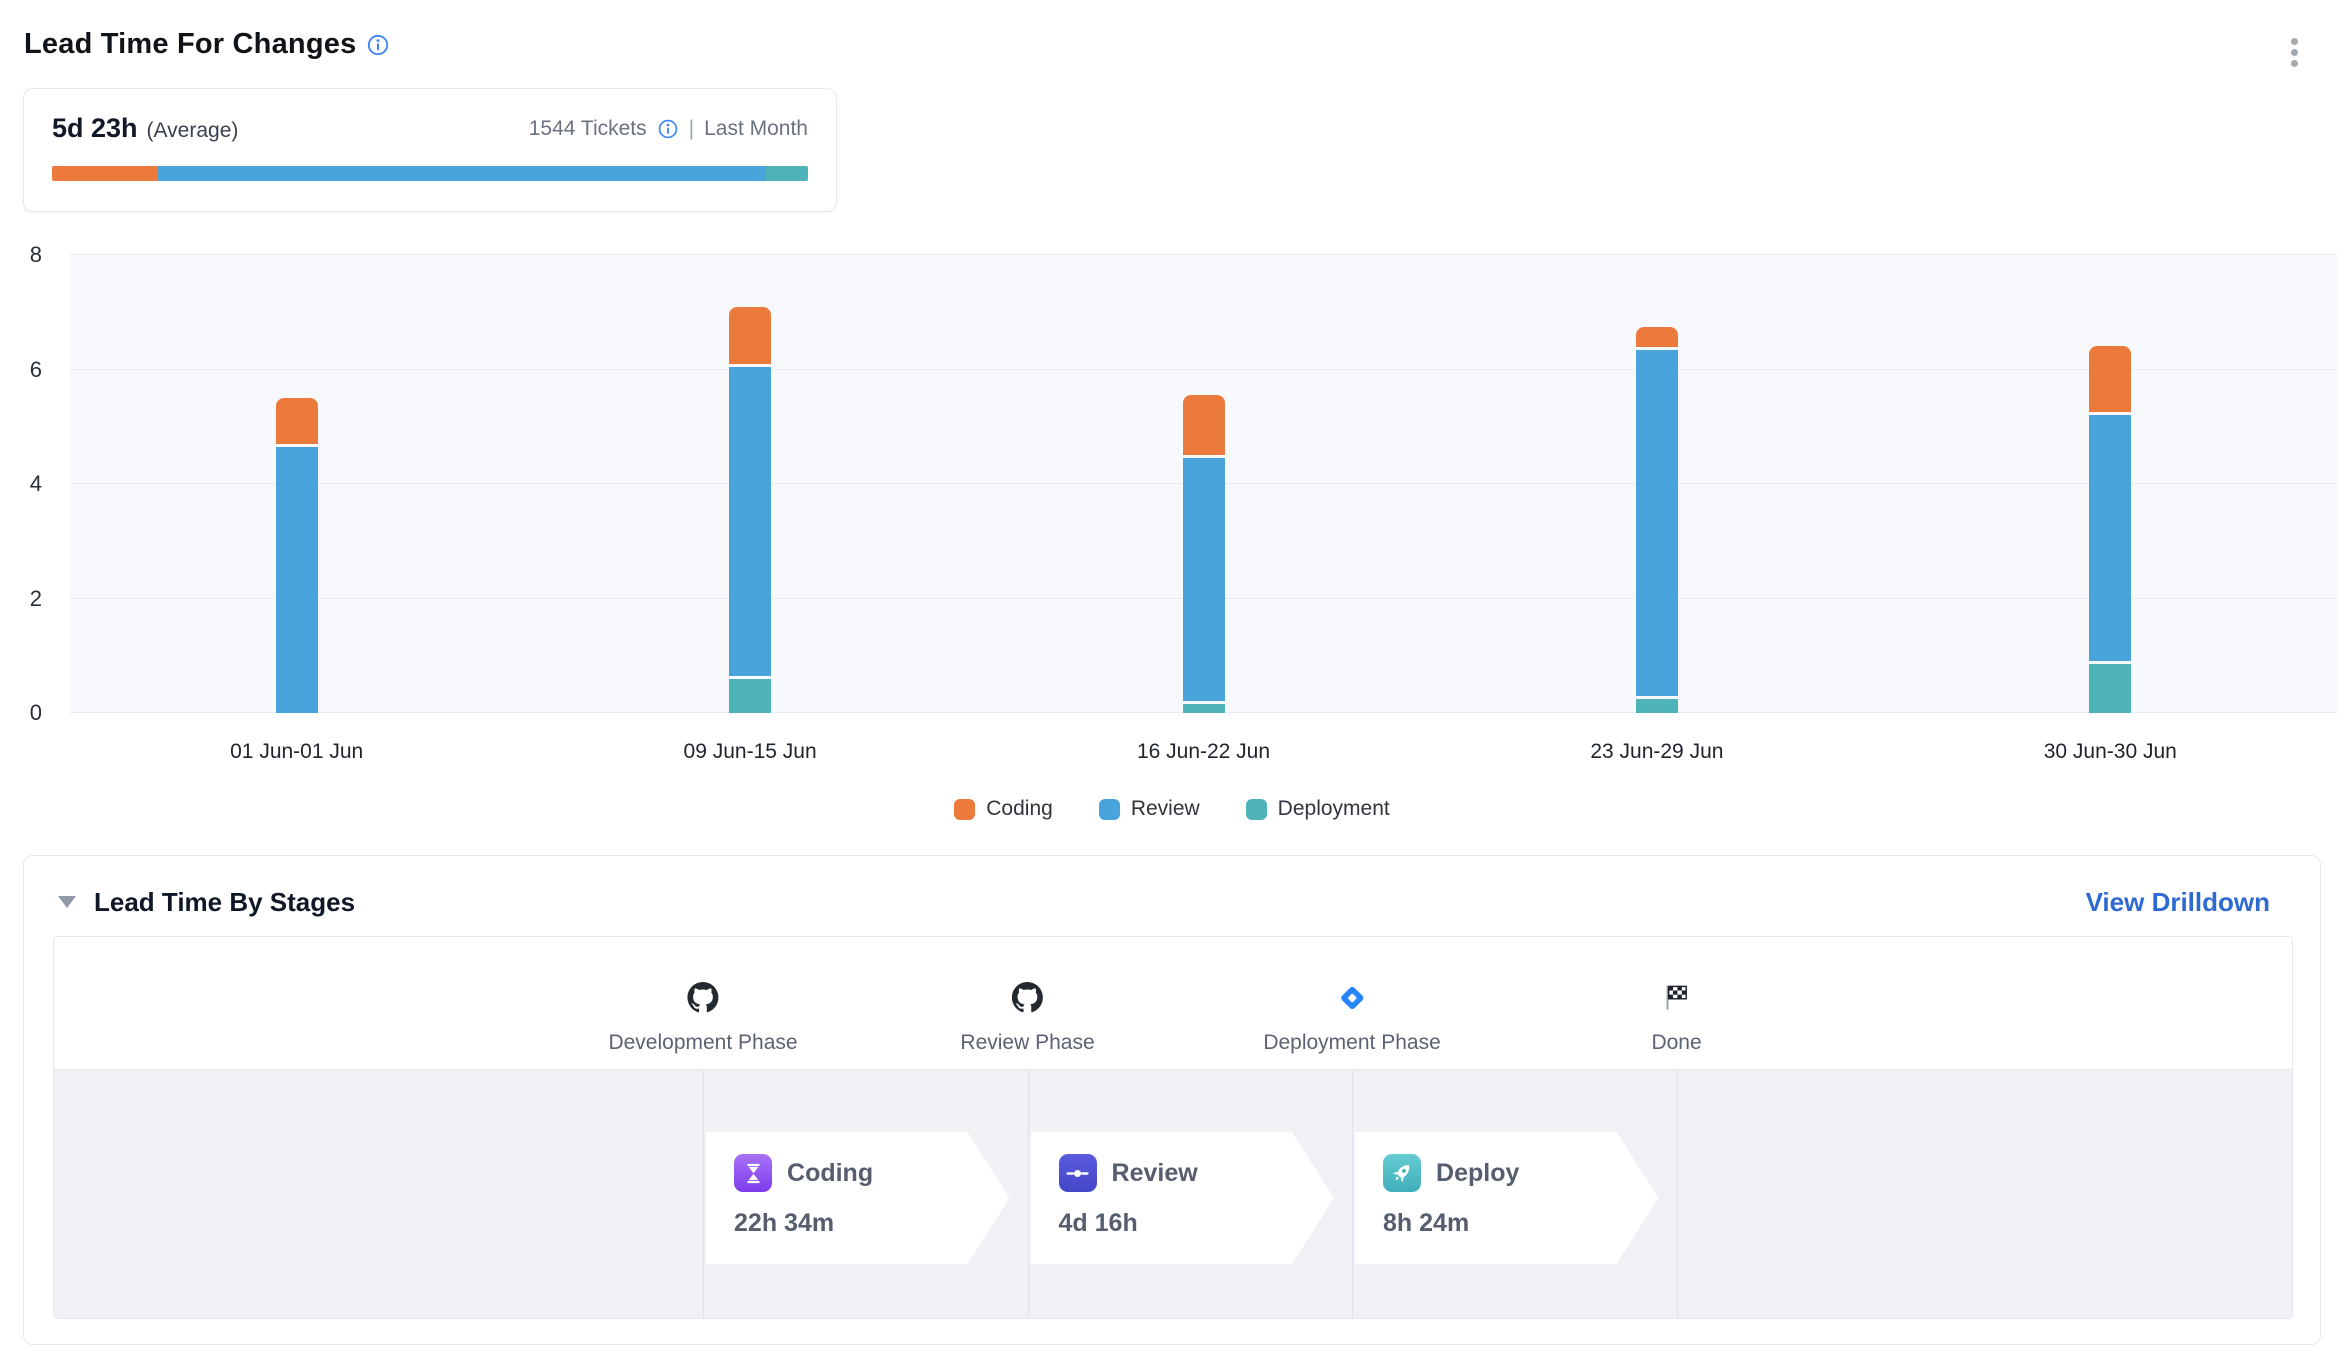 The image size is (2344, 1352). What do you see at coordinates (1352, 1042) in the screenshot?
I see `phase-label: Deployment Phase` at bounding box center [1352, 1042].